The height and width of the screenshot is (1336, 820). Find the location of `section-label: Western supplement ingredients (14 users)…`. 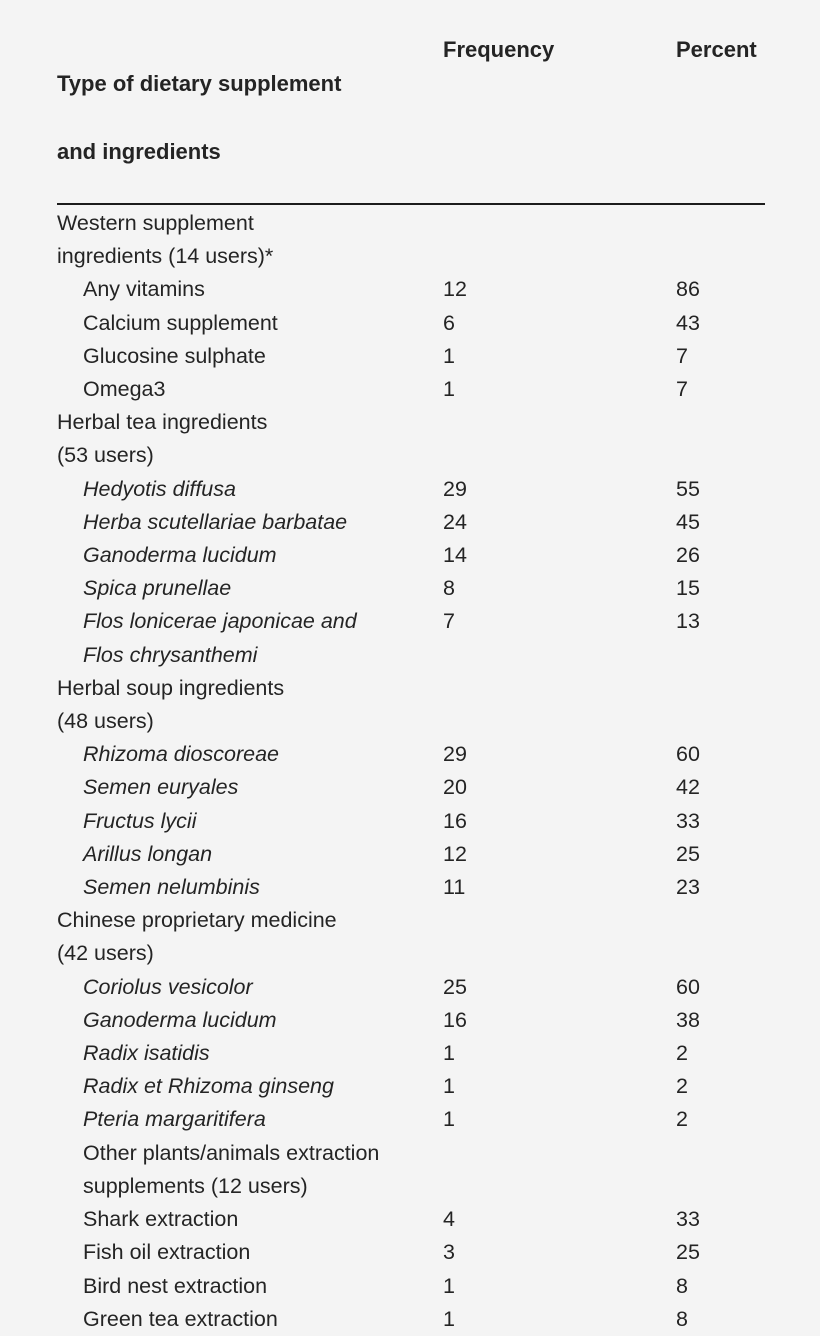

section-label: Western supplement ingredients (14 users)… is located at coordinates (165, 240).